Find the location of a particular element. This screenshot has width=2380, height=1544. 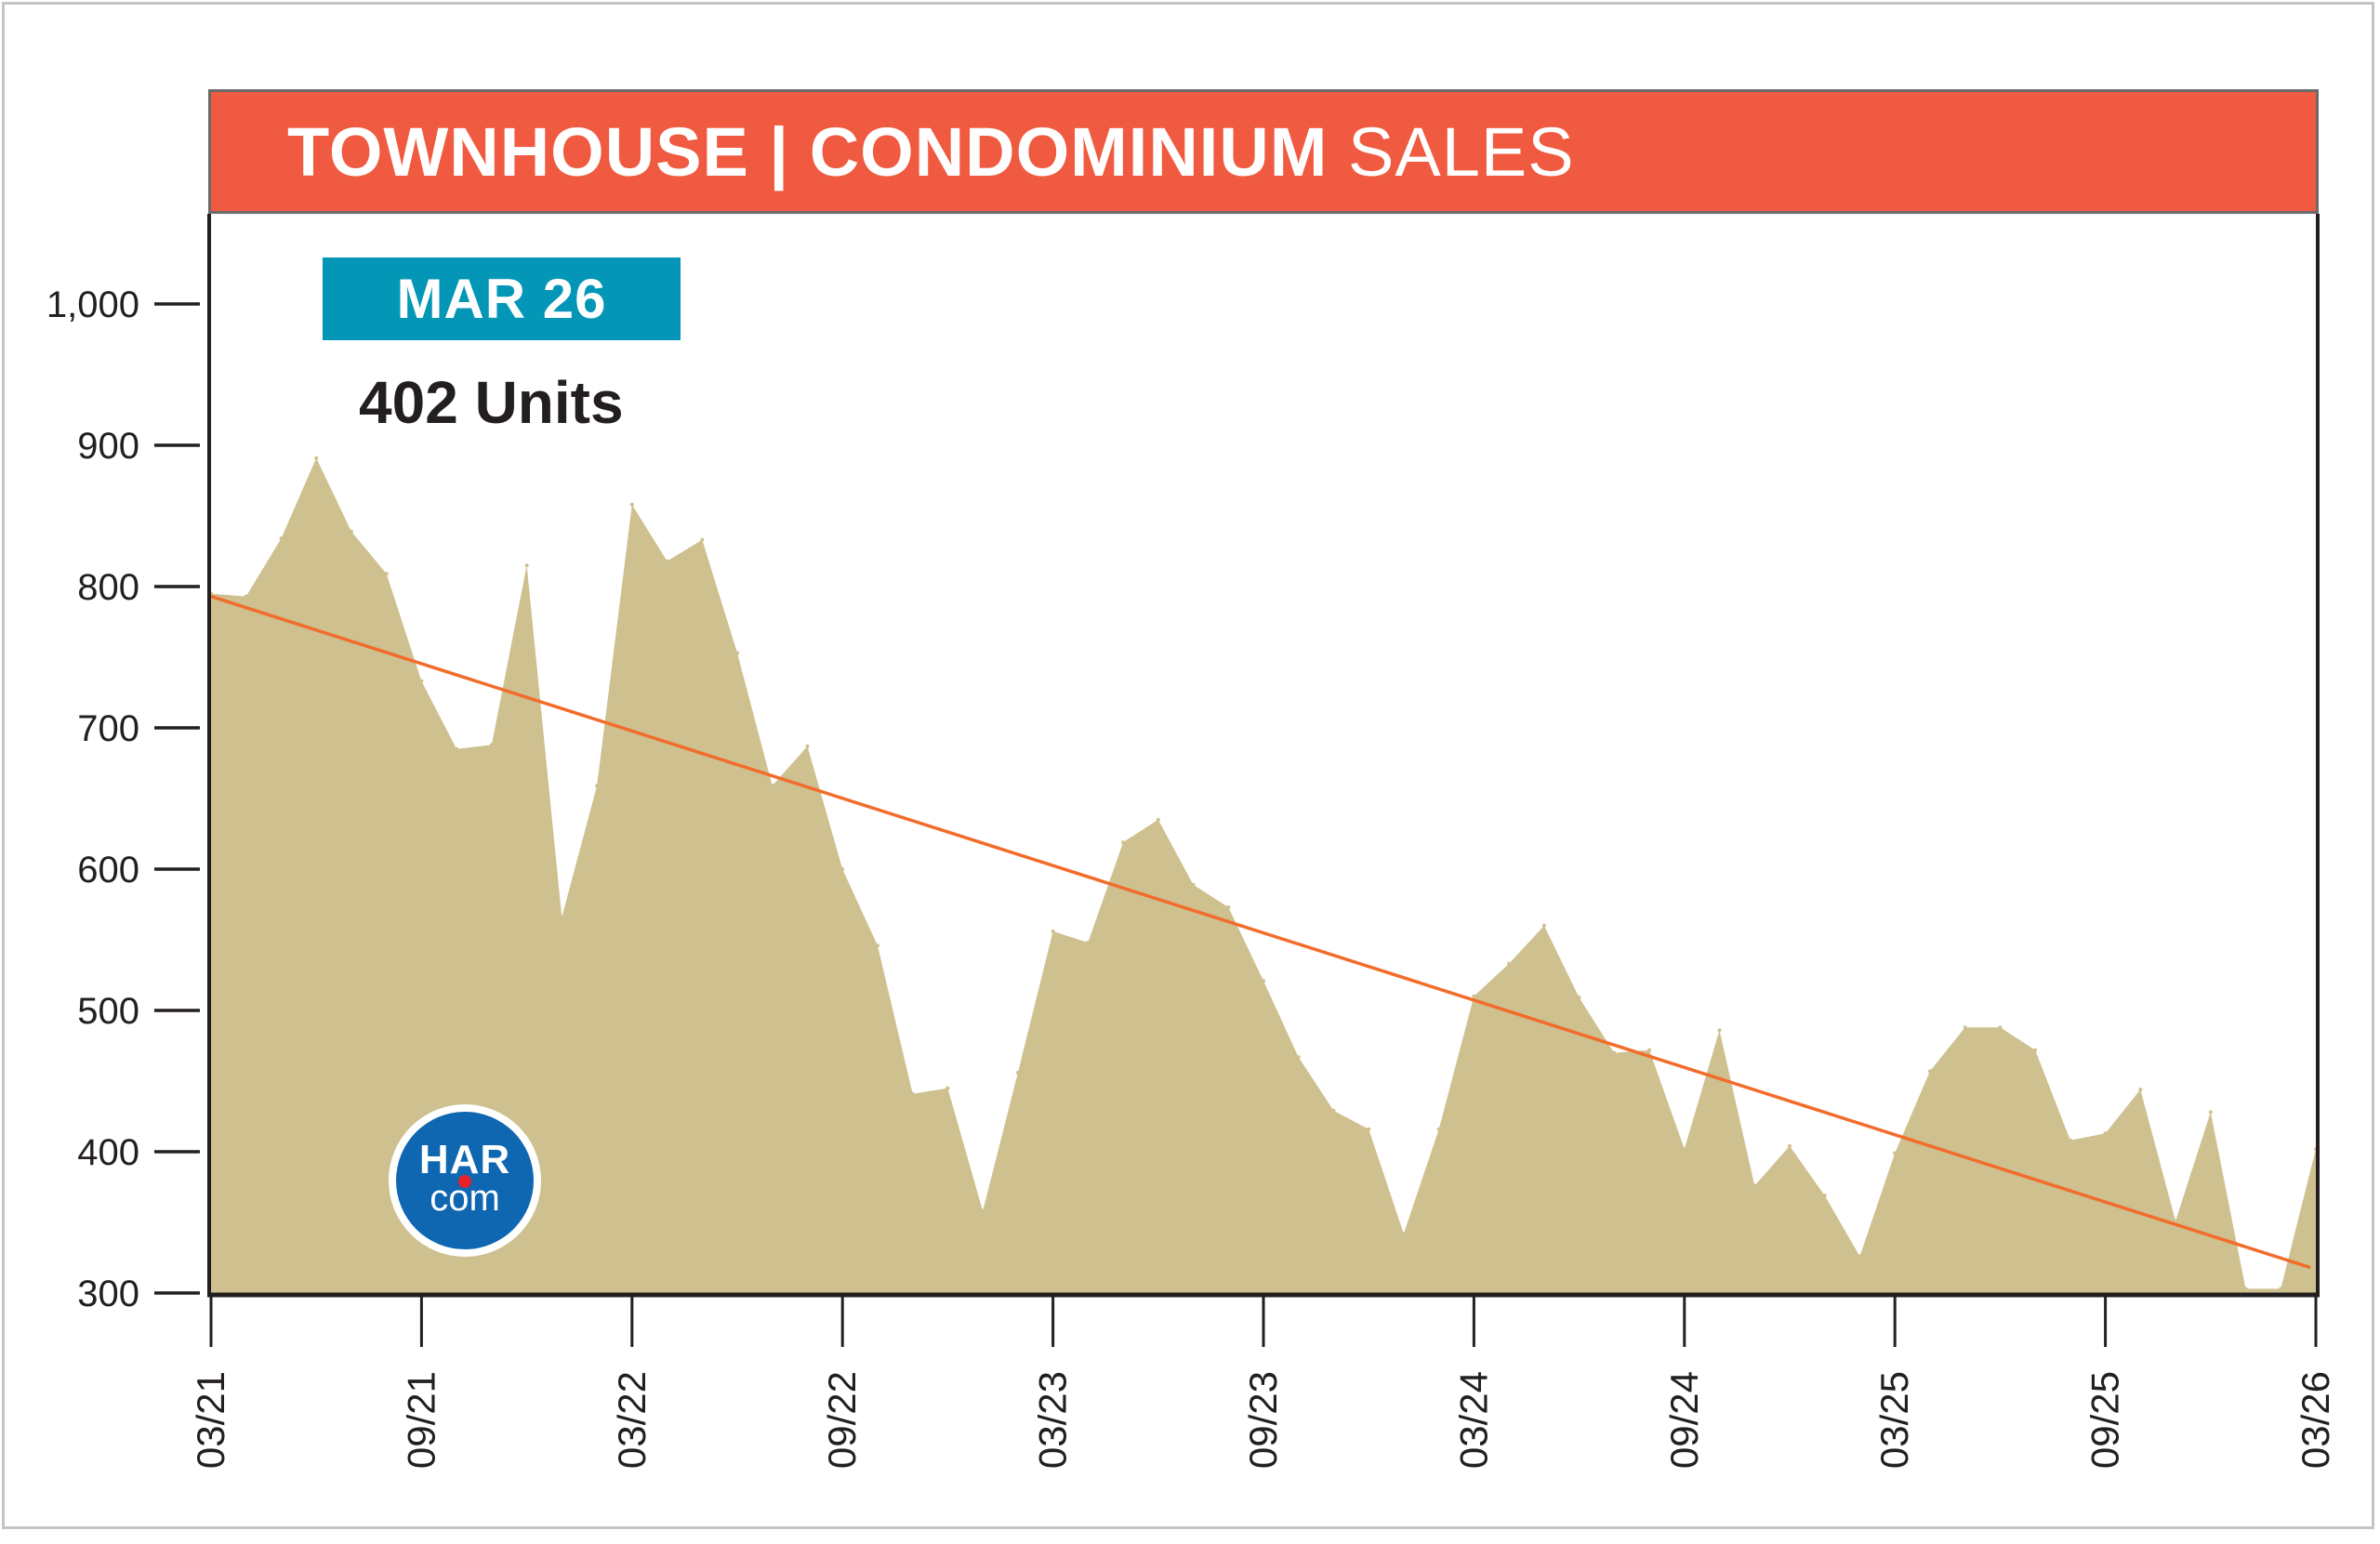

y-tick-label: 900 is located at coordinates (108, 447).